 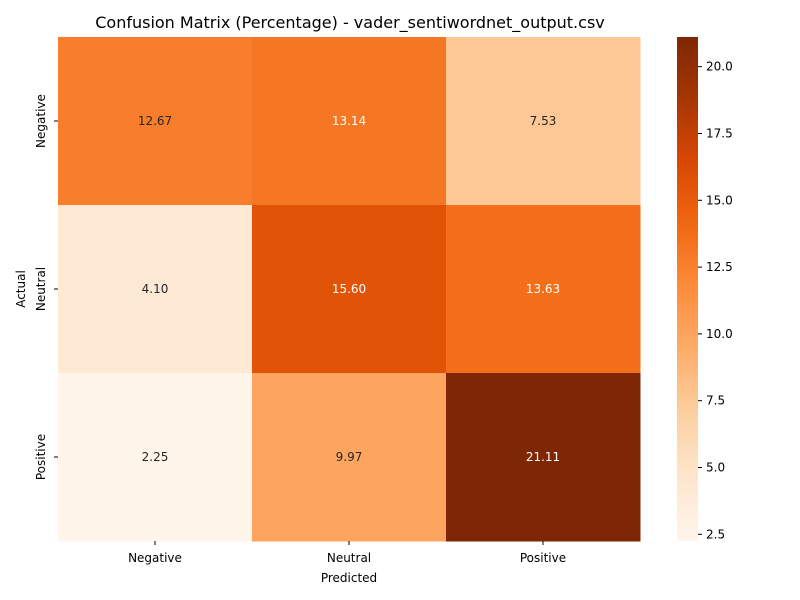 I want to click on cell-value-label: 12.67, so click(x=155, y=121).